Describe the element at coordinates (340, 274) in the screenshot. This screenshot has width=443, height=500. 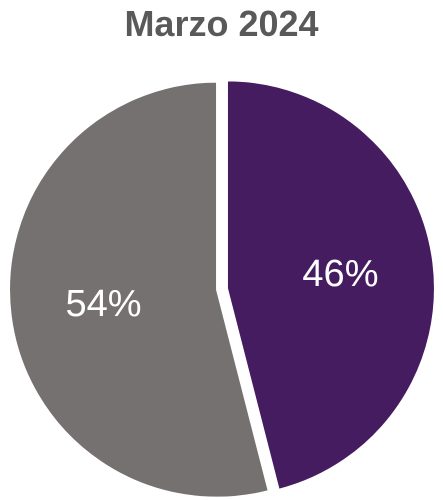
I see `slice-label-0: 46%` at that location.